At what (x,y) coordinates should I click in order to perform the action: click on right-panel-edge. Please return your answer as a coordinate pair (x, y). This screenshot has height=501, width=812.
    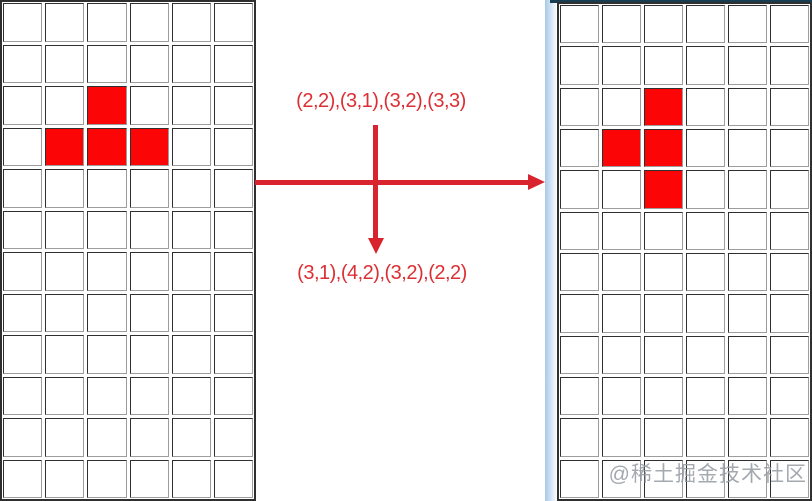
    Looking at the image, I should click on (551, 250).